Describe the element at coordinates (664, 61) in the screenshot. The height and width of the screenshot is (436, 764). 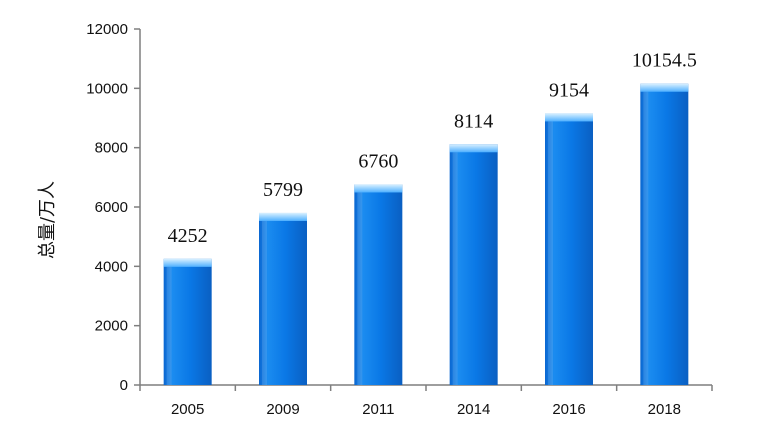
I see `value-label: 10154.5` at that location.